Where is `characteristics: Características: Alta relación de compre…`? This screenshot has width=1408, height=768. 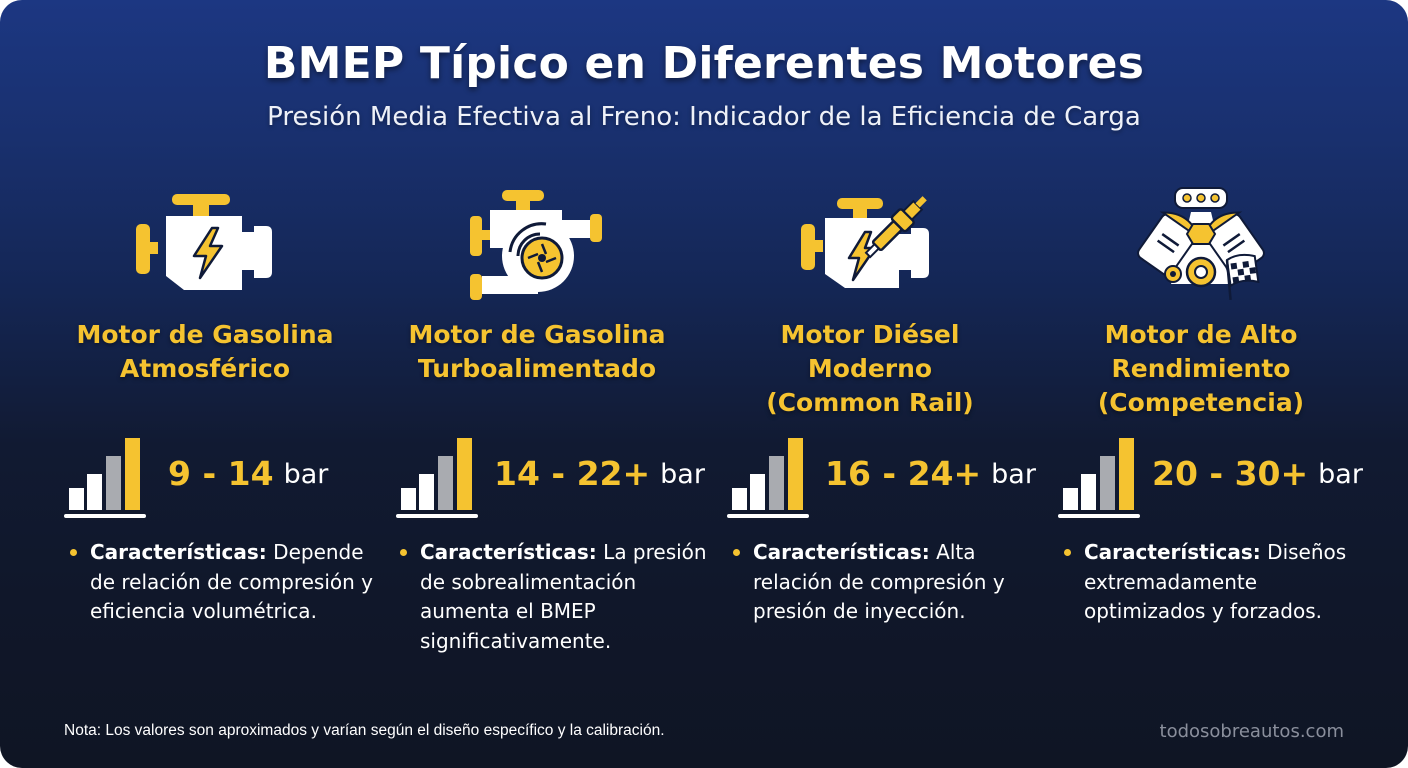
characteristics: Características: Alta relación de compre… is located at coordinates (892, 582).